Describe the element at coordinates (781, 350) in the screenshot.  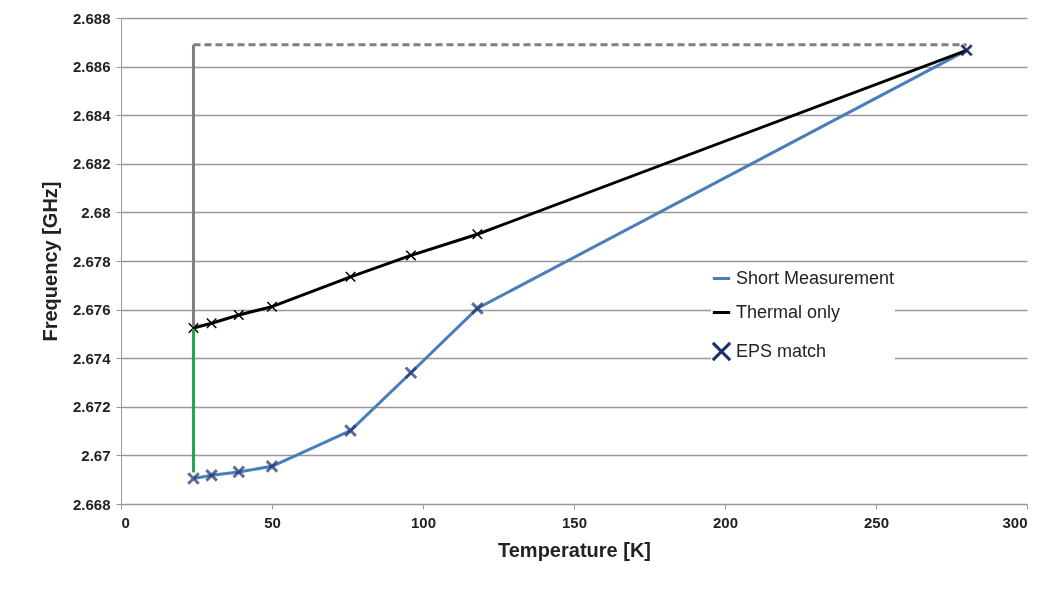
I see `legend-label: EPS match` at that location.